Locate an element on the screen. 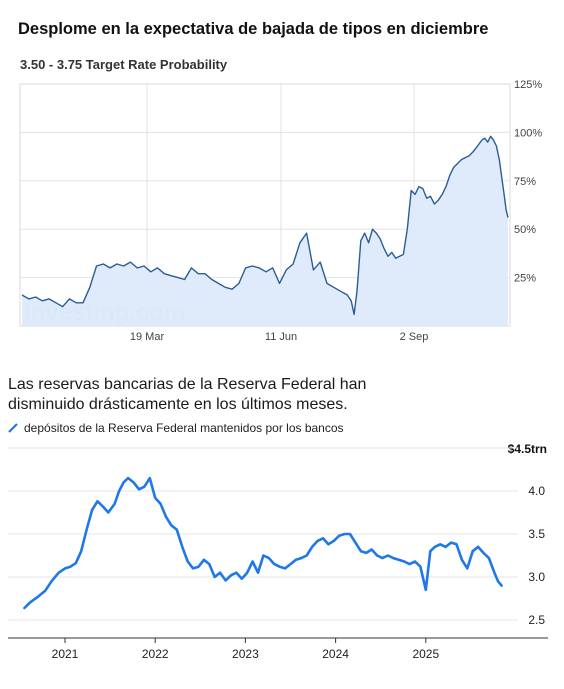 The height and width of the screenshot is (689, 564). chart1-y-tick-label: 25% is located at coordinates (525, 279).